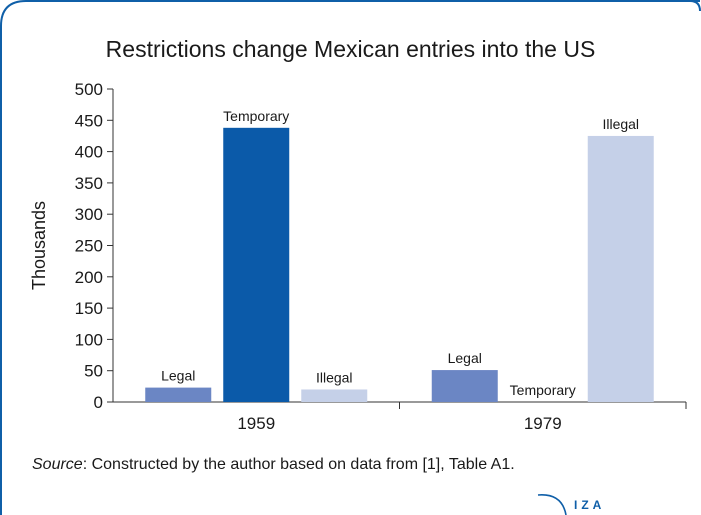 The width and height of the screenshot is (701, 515). Describe the element at coordinates (93, 371) in the screenshot. I see `y-tick-label: 50` at that location.